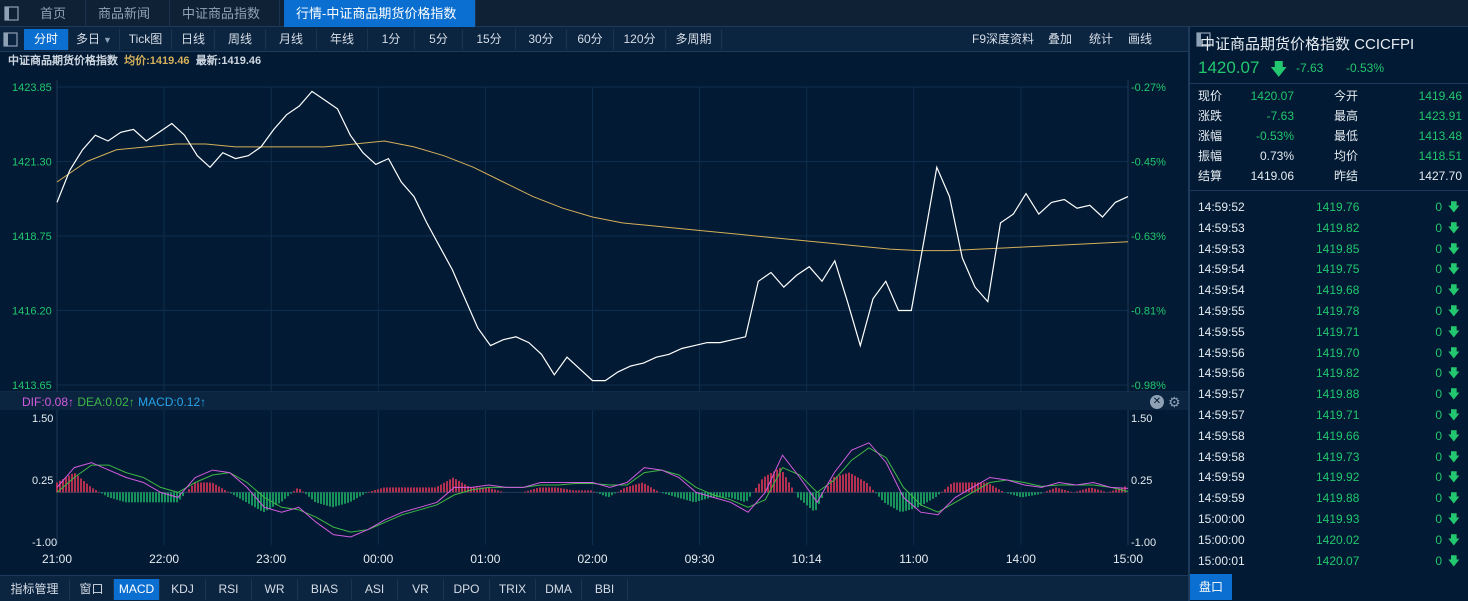 The width and height of the screenshot is (1468, 601). I want to click on tick-time: 14:59:59, so click(1221, 498).